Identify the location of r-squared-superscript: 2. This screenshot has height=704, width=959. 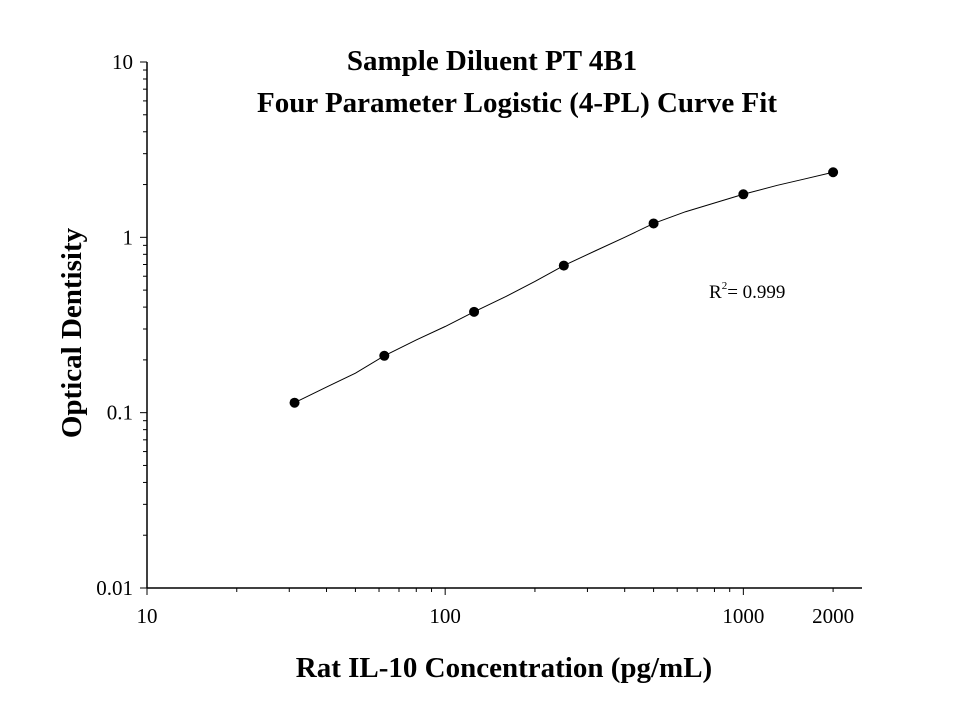
(725, 286).